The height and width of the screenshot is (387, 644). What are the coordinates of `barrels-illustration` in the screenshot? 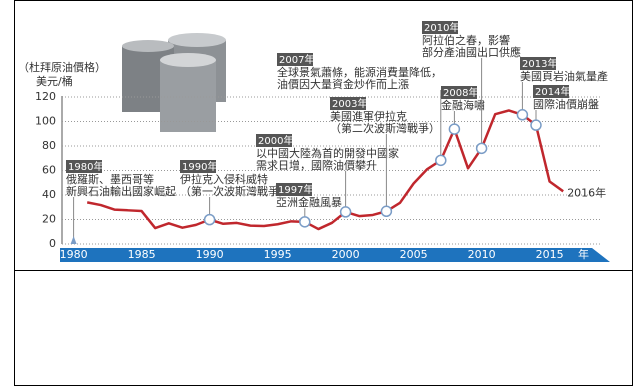 It's located at (174, 82).